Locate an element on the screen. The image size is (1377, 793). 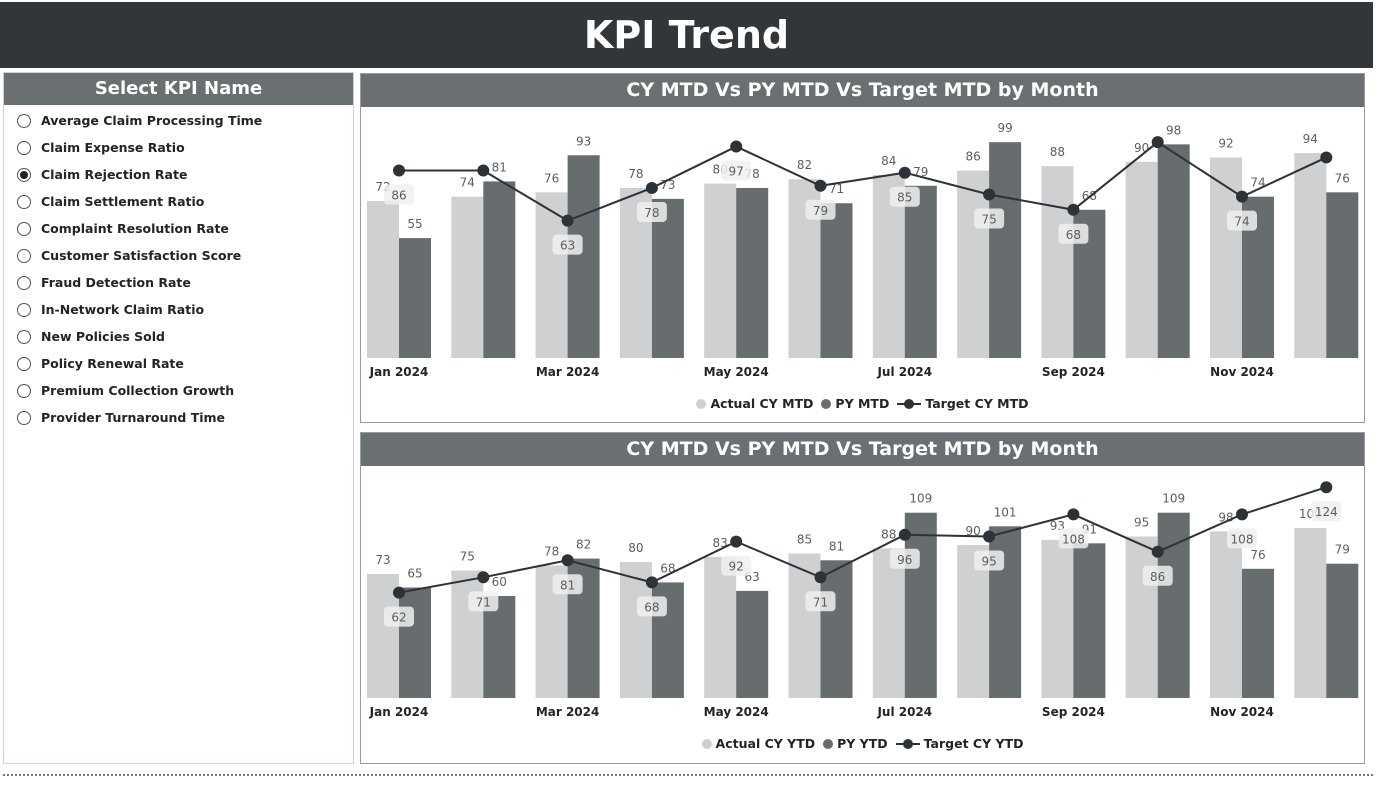
kpi-option: Claim Expense Ratio is located at coordinates (178, 147).